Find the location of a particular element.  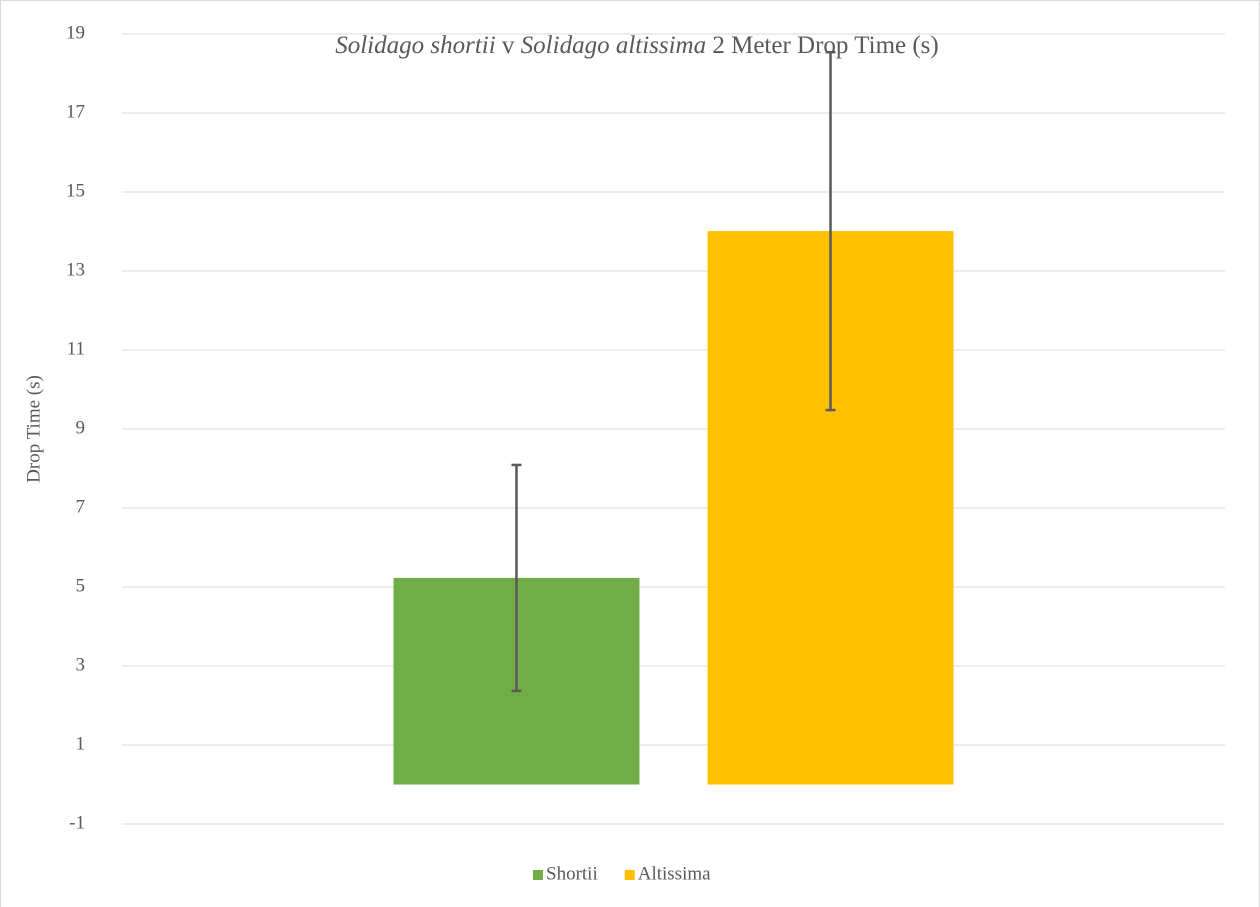

title-part: v is located at coordinates (508, 45).